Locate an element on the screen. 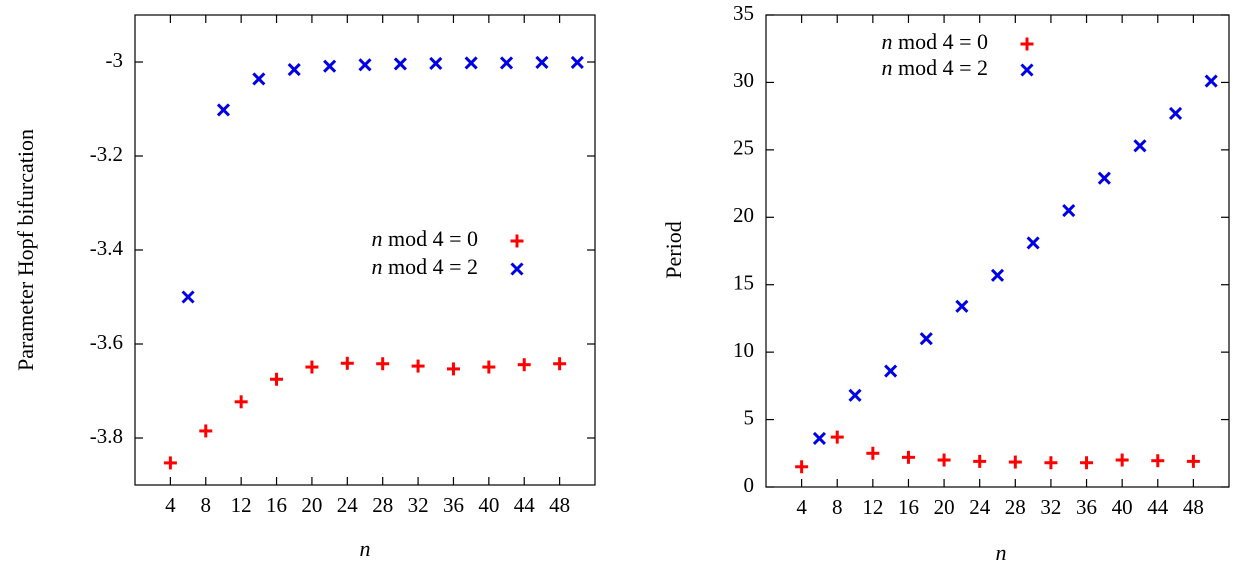  x-tick-label: 12 is located at coordinates (872, 507).